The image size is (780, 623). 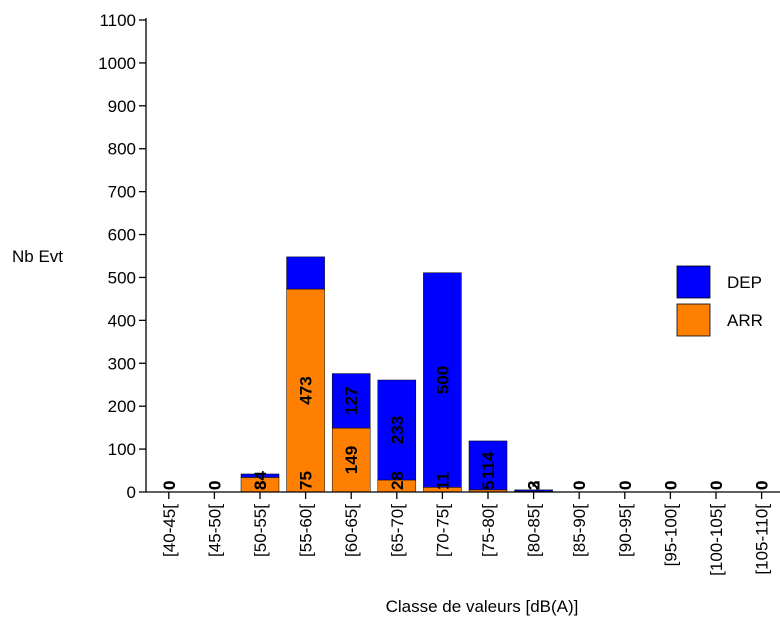 I want to click on x-tick-label: [100-105[, so click(x=716, y=540).